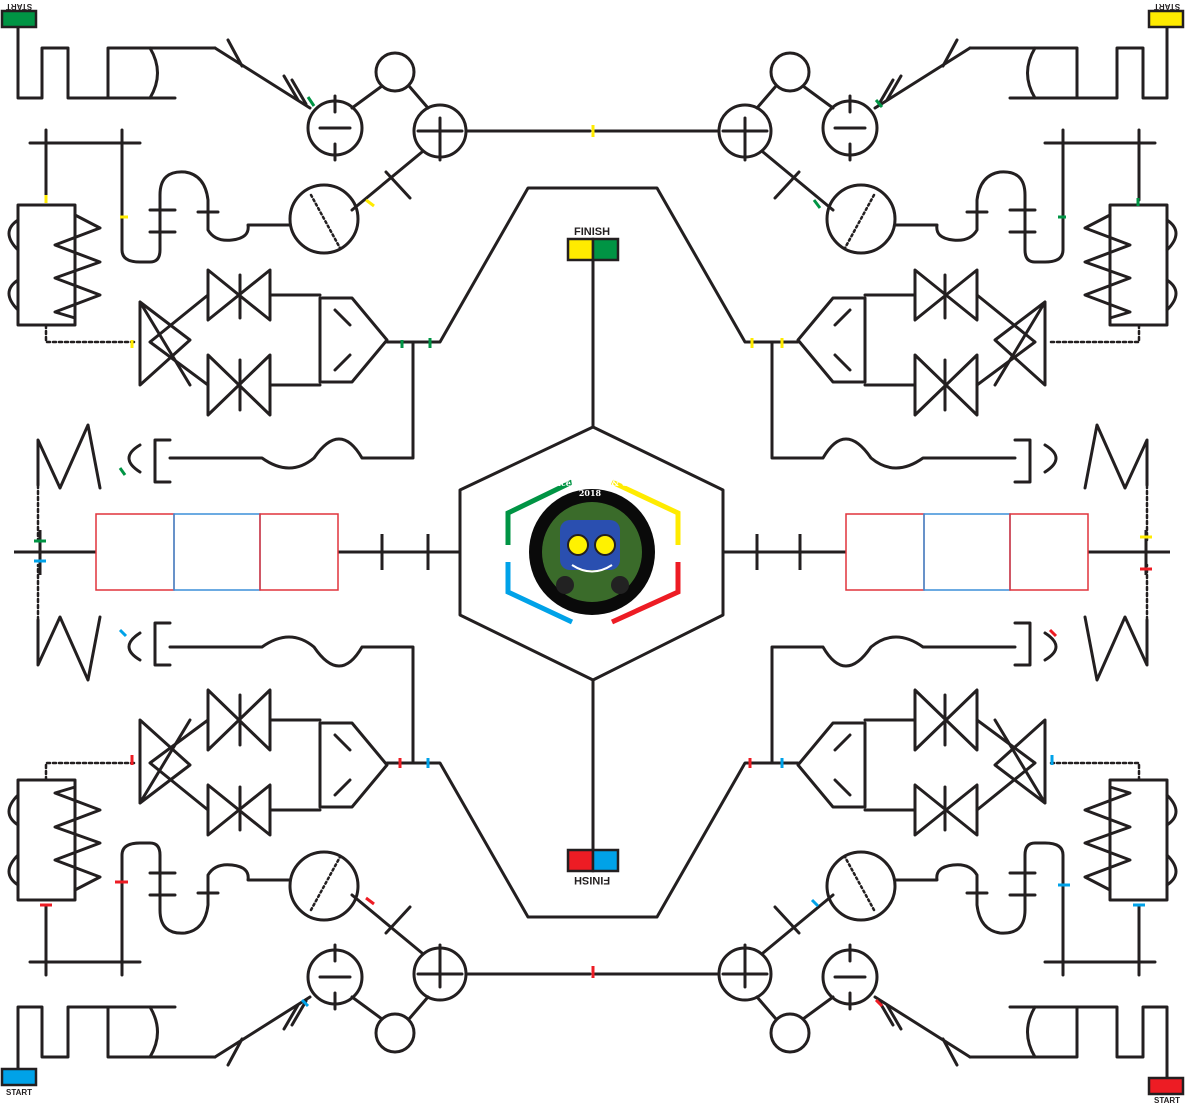 Image resolution: width=1185 pixels, height=1105 pixels. What do you see at coordinates (19, 1077) in the screenshot?
I see `start-box-blue` at bounding box center [19, 1077].